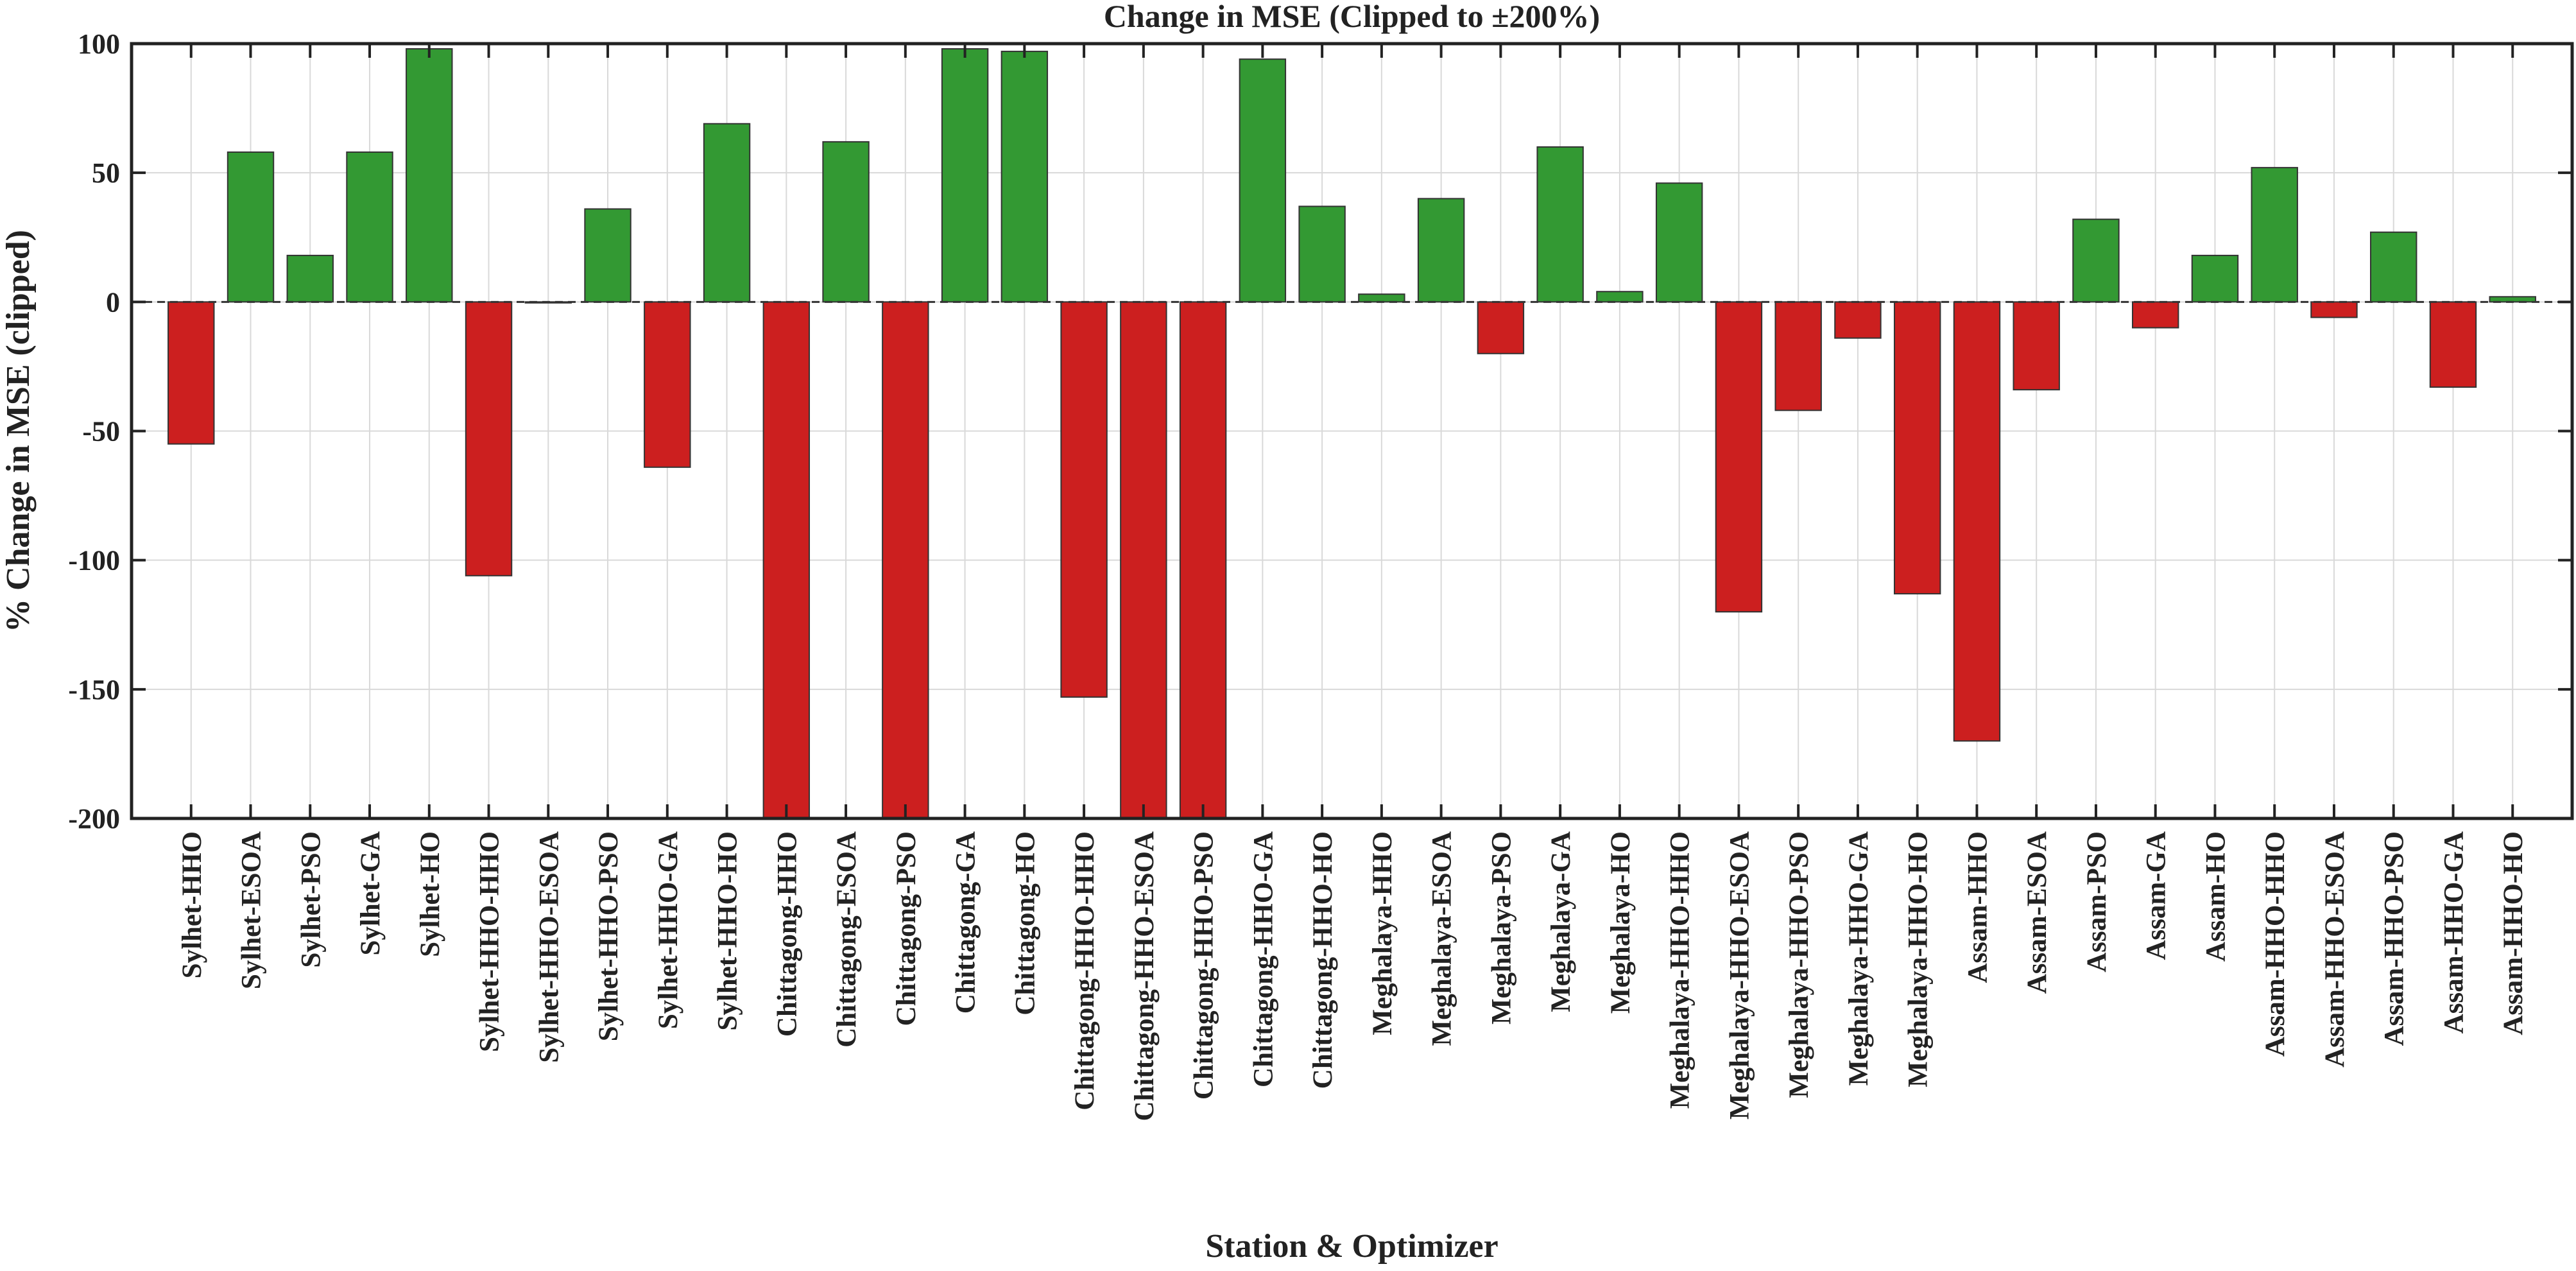 The image size is (2576, 1271). What do you see at coordinates (113, 302) in the screenshot?
I see `y-tick-label: 0` at bounding box center [113, 302].